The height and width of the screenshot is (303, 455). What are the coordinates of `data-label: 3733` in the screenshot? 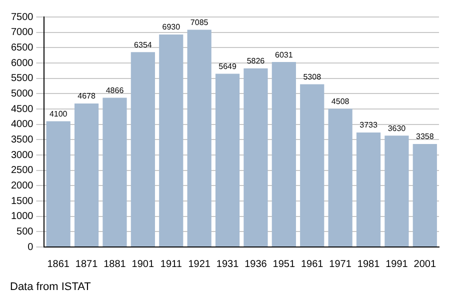 It's located at (369, 125).